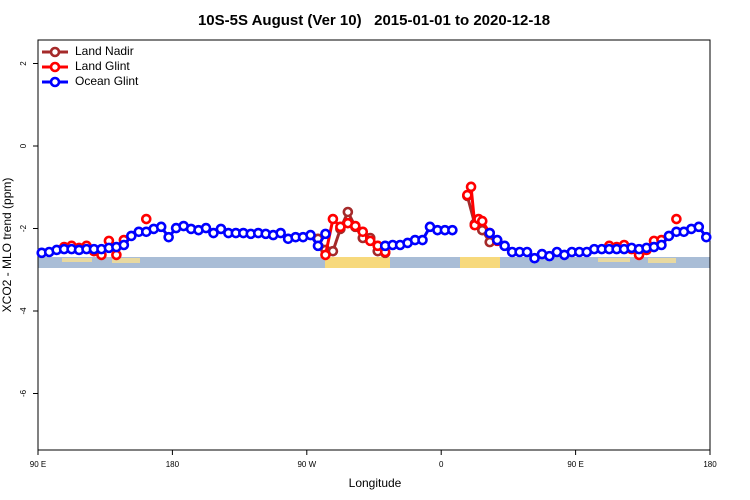 The image size is (750, 500). What do you see at coordinates (23, 145) in the screenshot?
I see `y-tick-label: 0` at bounding box center [23, 145].